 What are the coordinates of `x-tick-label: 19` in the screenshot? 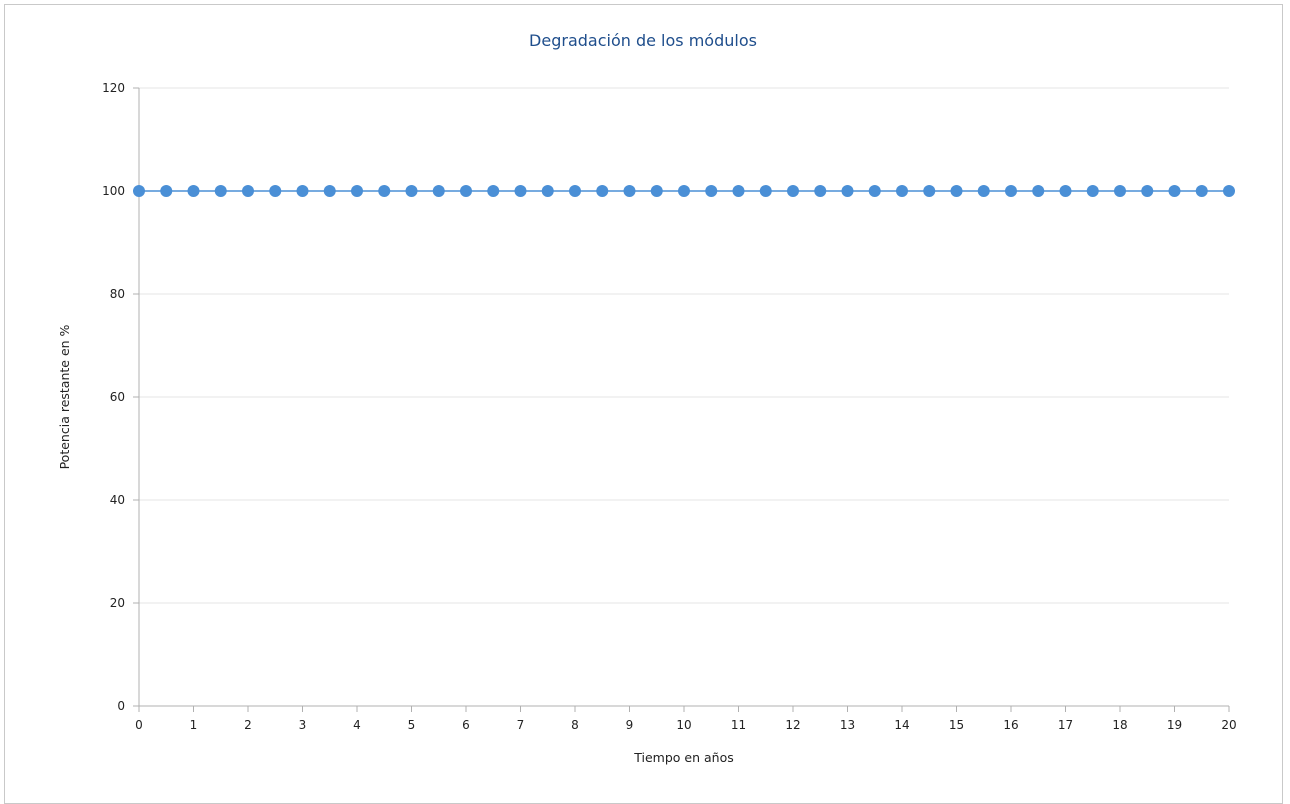 It's located at (1174, 725).